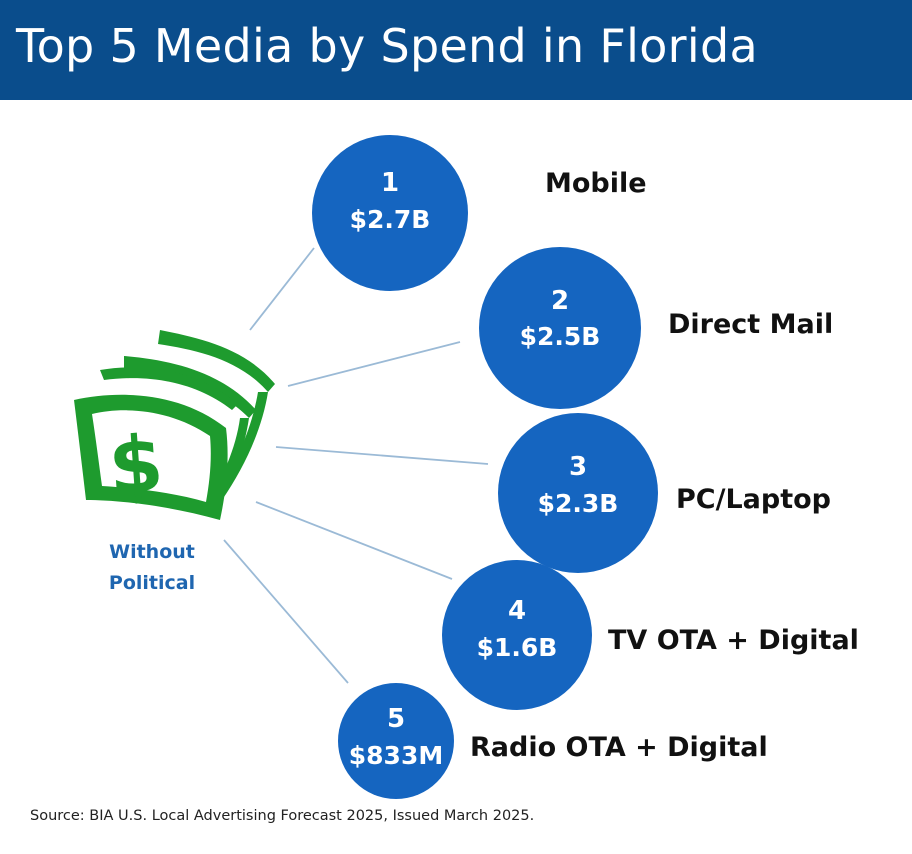 Image resolution: width=912 pixels, height=854 pixels. What do you see at coordinates (517, 647) in the screenshot?
I see `rank-value-4: $1.6B` at bounding box center [517, 647].